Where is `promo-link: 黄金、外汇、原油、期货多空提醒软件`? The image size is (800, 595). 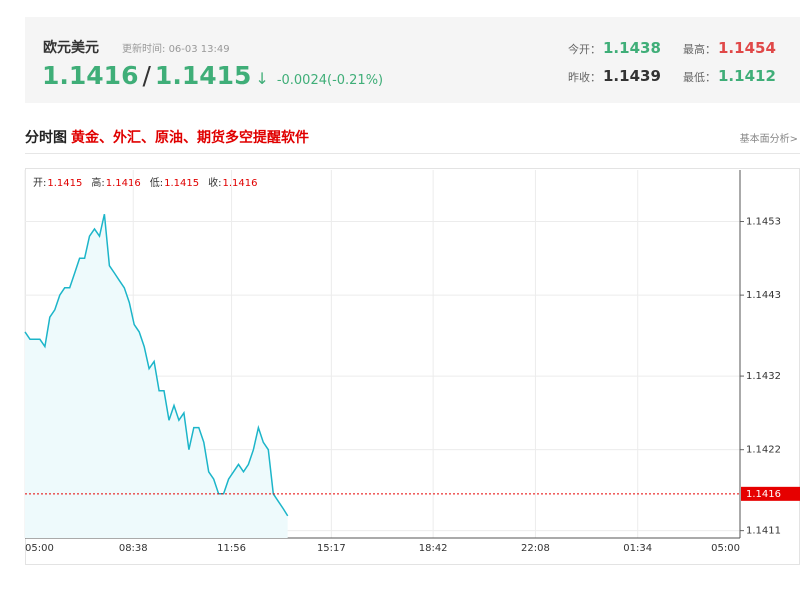 promo-link: 黄金、外汇、原油、期货多空提醒软件 is located at coordinates (190, 138).